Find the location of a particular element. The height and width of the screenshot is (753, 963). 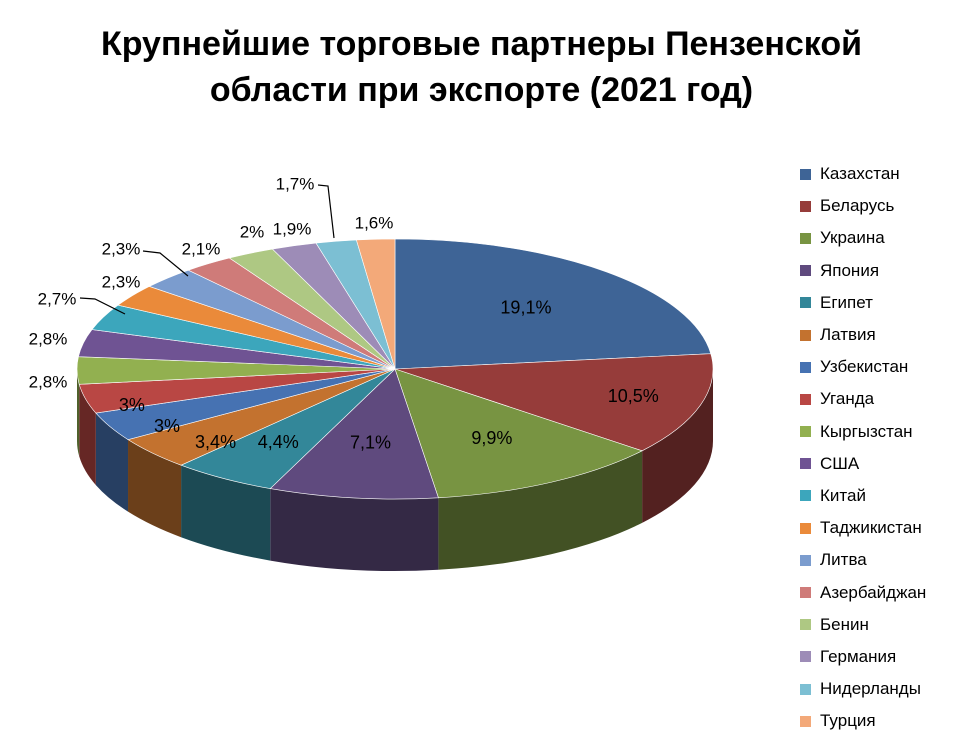

data-label-6: 3,4% is located at coordinates (215, 442).